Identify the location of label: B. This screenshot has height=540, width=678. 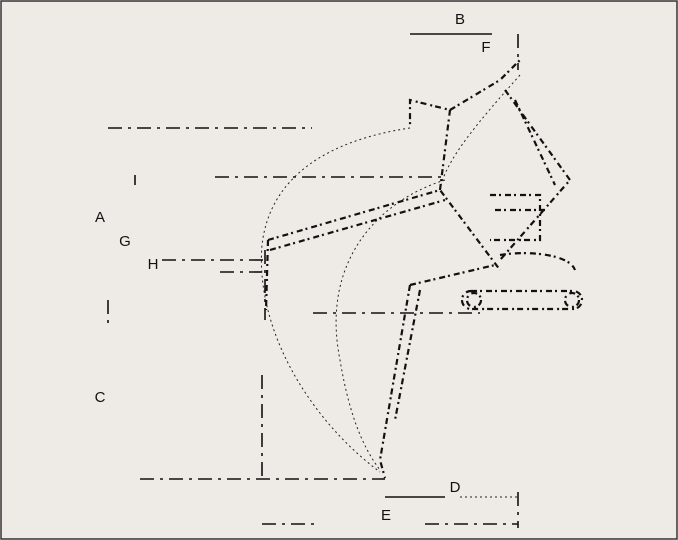
(460, 19).